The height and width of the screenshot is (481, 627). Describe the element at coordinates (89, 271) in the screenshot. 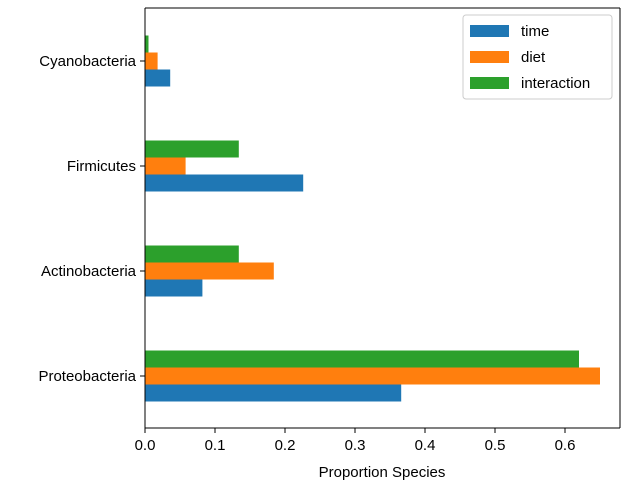

I see `y-tick-label: Actinobacteria` at that location.